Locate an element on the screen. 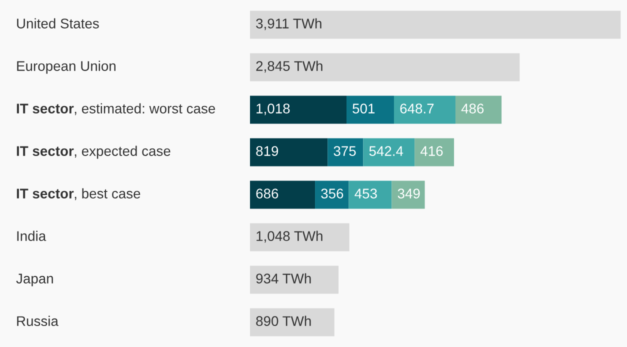  y-tick-label: European Union is located at coordinates (66, 67).